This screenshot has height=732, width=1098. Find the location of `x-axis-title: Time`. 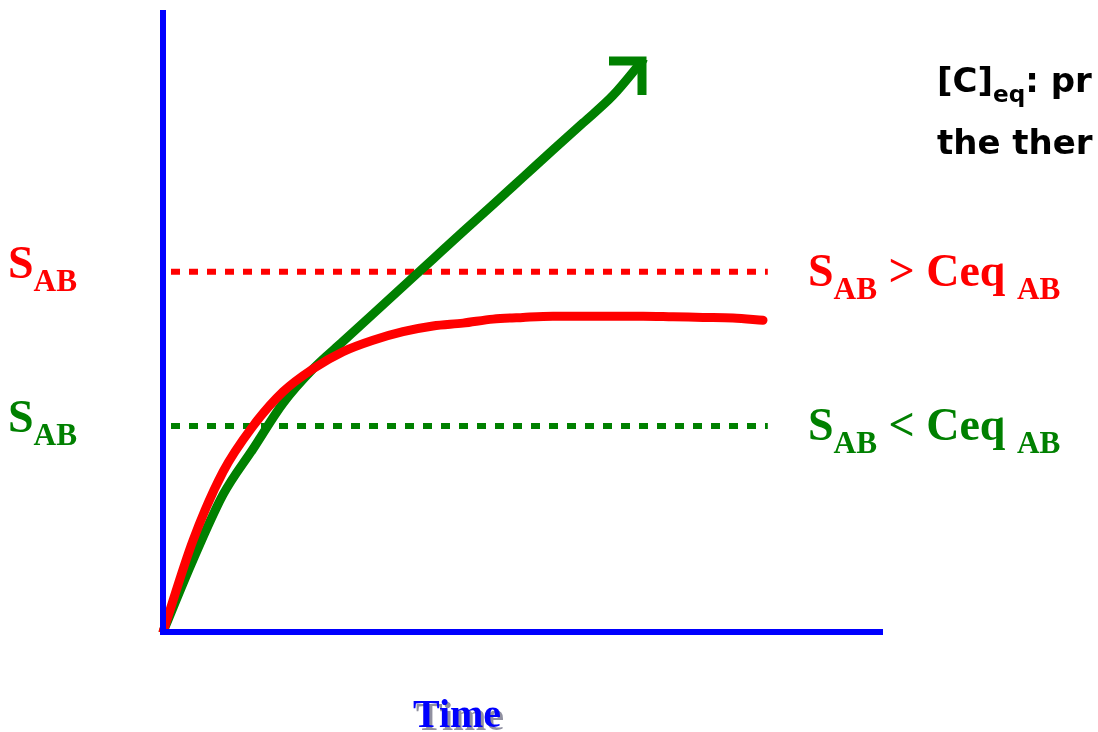

x-axis-title: Time is located at coordinates (457, 711).